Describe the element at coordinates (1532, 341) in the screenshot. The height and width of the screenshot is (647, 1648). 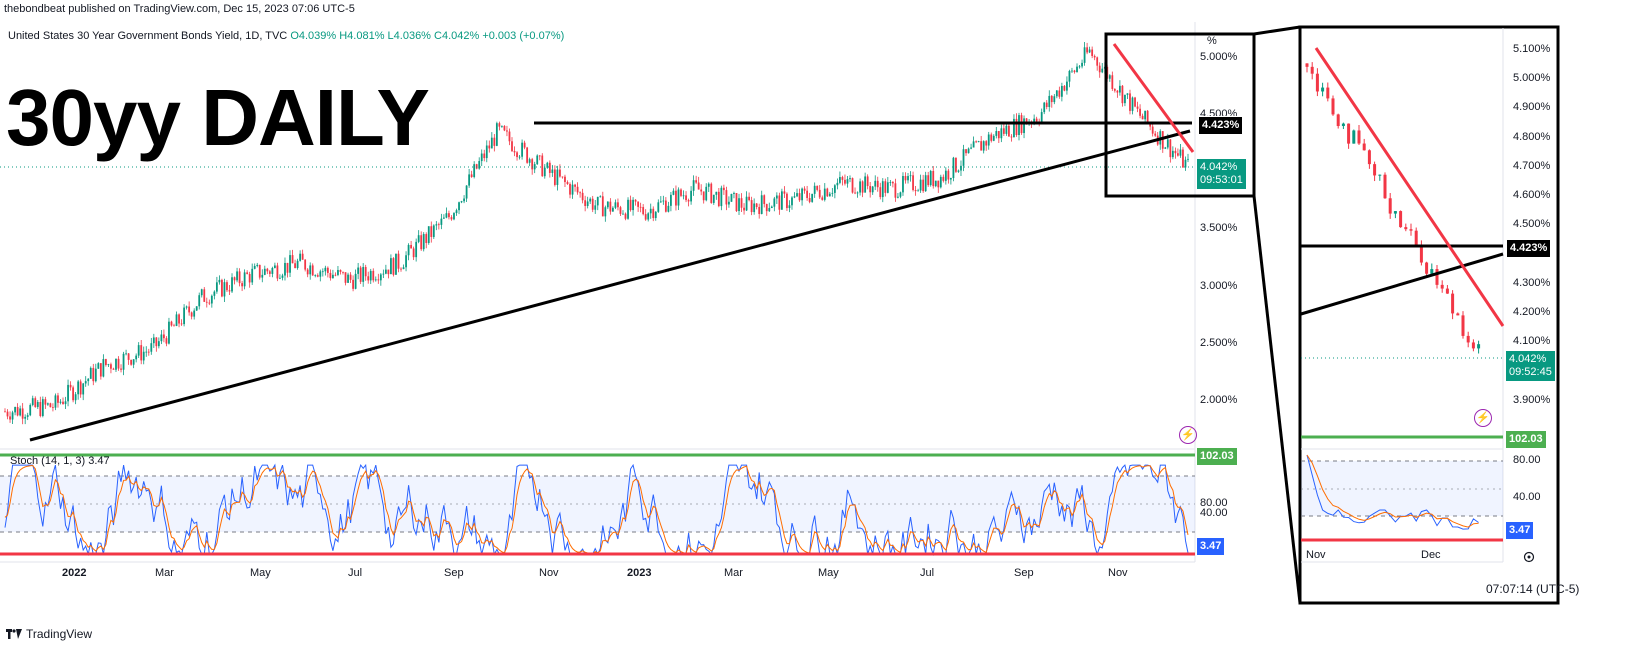
I see `zoom-price-tick: 4.100%` at that location.